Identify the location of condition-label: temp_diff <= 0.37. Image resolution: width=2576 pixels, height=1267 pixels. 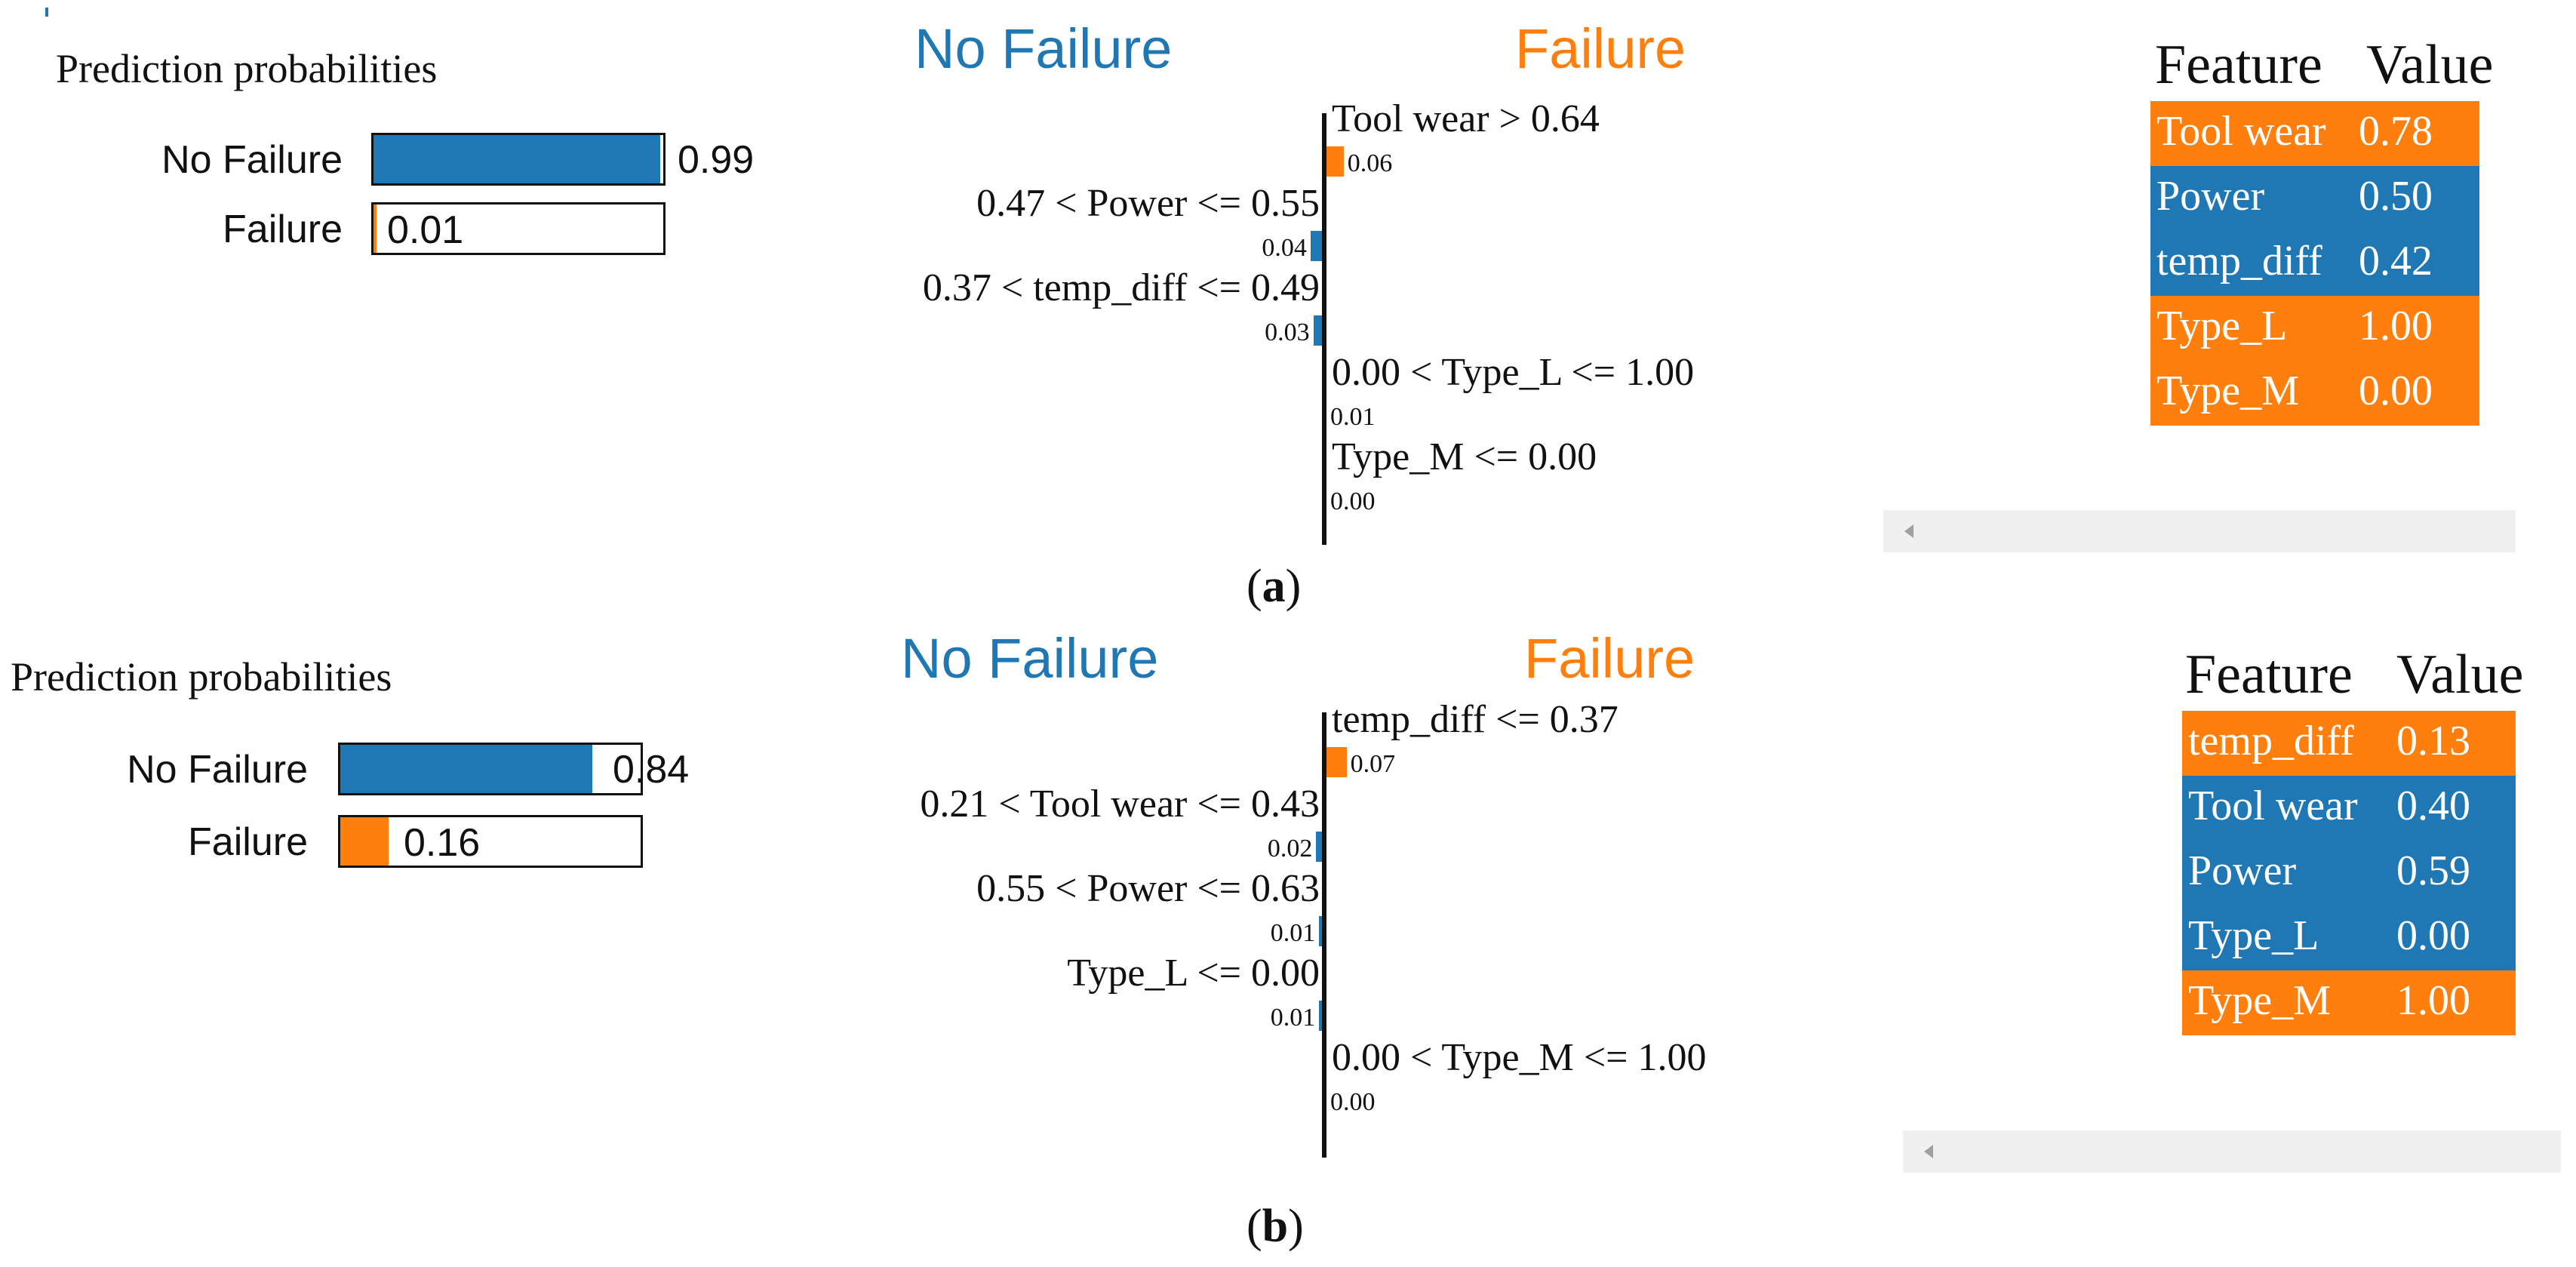
(1475, 720).